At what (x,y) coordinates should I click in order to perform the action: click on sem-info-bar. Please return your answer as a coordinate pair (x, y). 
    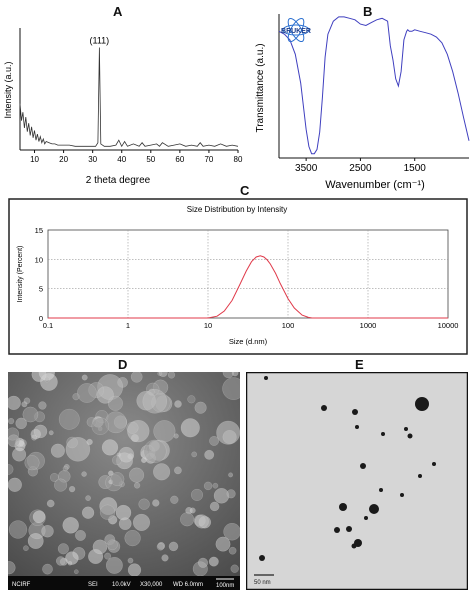
    Looking at the image, I should click on (124, 583).